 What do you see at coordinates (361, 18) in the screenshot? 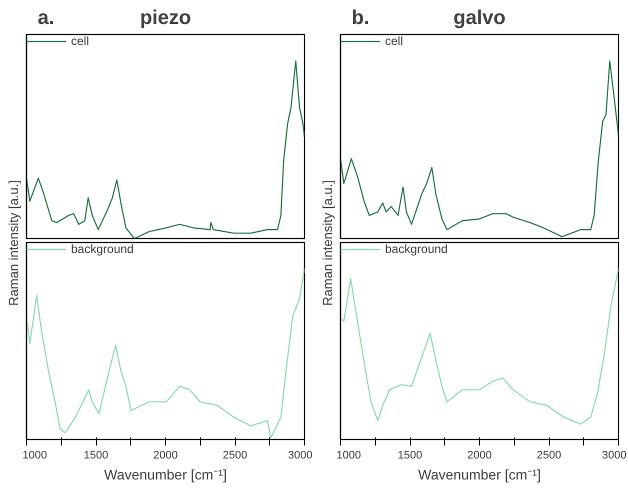
I see `text: b.` at bounding box center [361, 18].